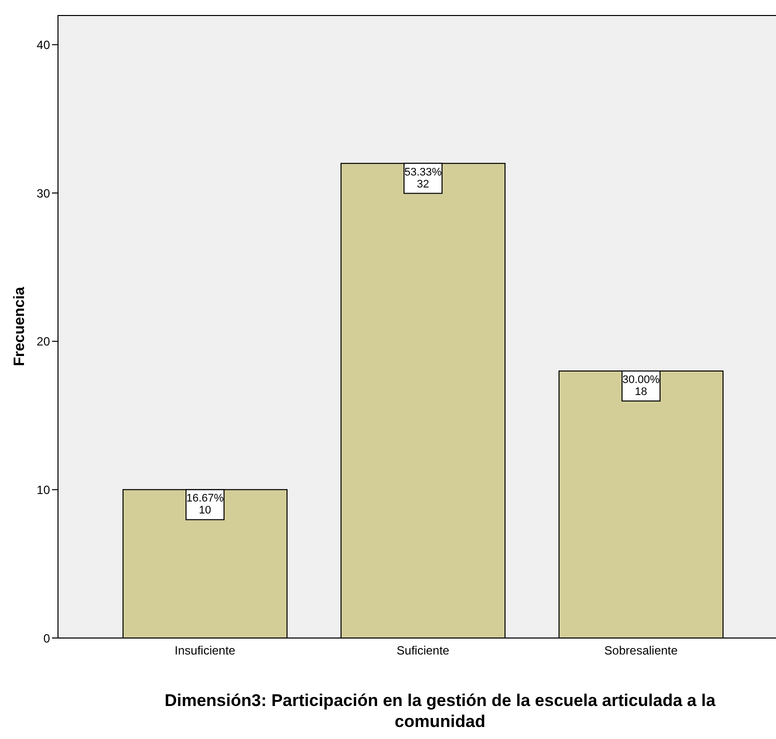 Image resolution: width=776 pixels, height=739 pixels. What do you see at coordinates (46, 638) in the screenshot?
I see `y-tick-label: 0` at bounding box center [46, 638].